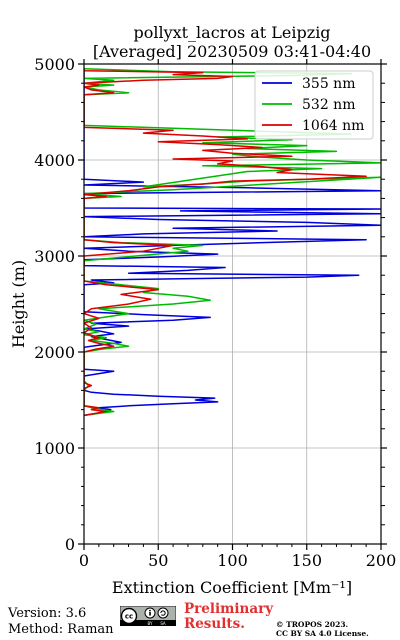 This screenshot has width=400, height=640. What do you see at coordinates (229, 609) in the screenshot?
I see `preliminary-line-1: Preliminary` at bounding box center [229, 609].